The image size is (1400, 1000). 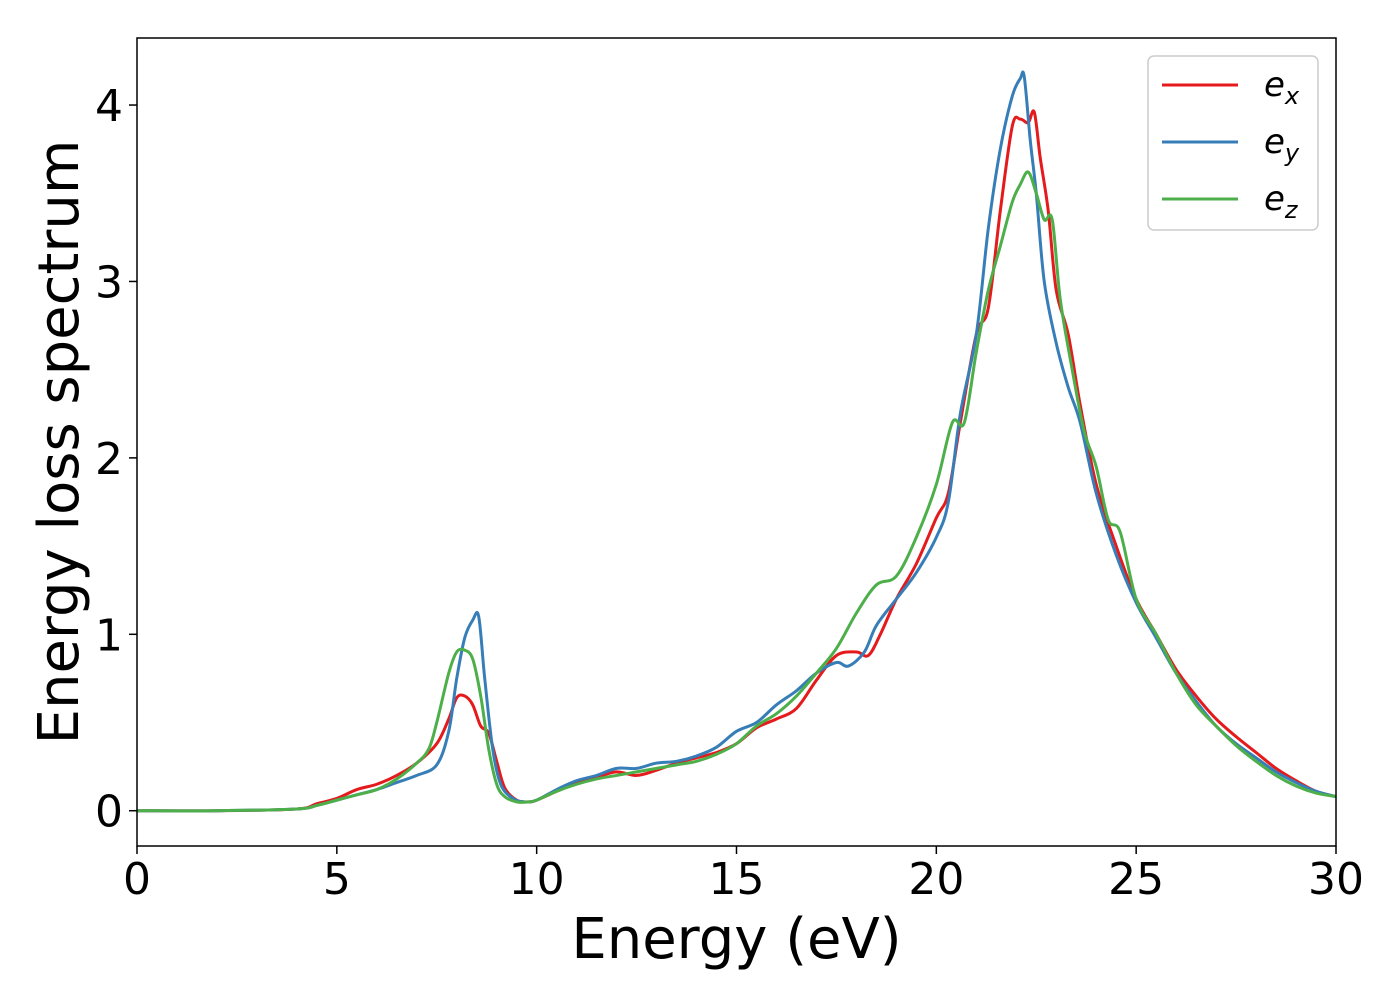 I want to click on legend-label-x: ex, so click(x=1282, y=87).